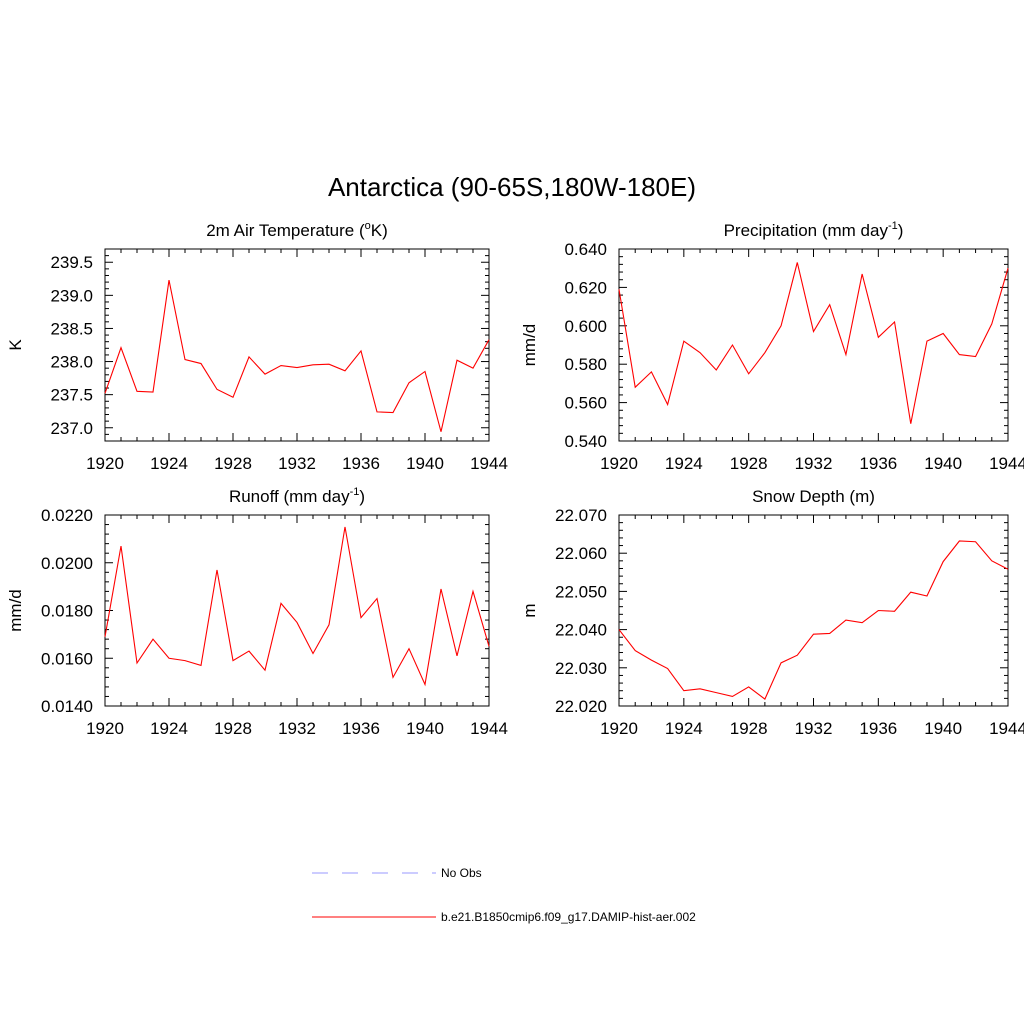 The image size is (1024, 1024). What do you see at coordinates (71, 362) in the screenshot?
I see `y-tick-label: 238.0` at bounding box center [71, 362].